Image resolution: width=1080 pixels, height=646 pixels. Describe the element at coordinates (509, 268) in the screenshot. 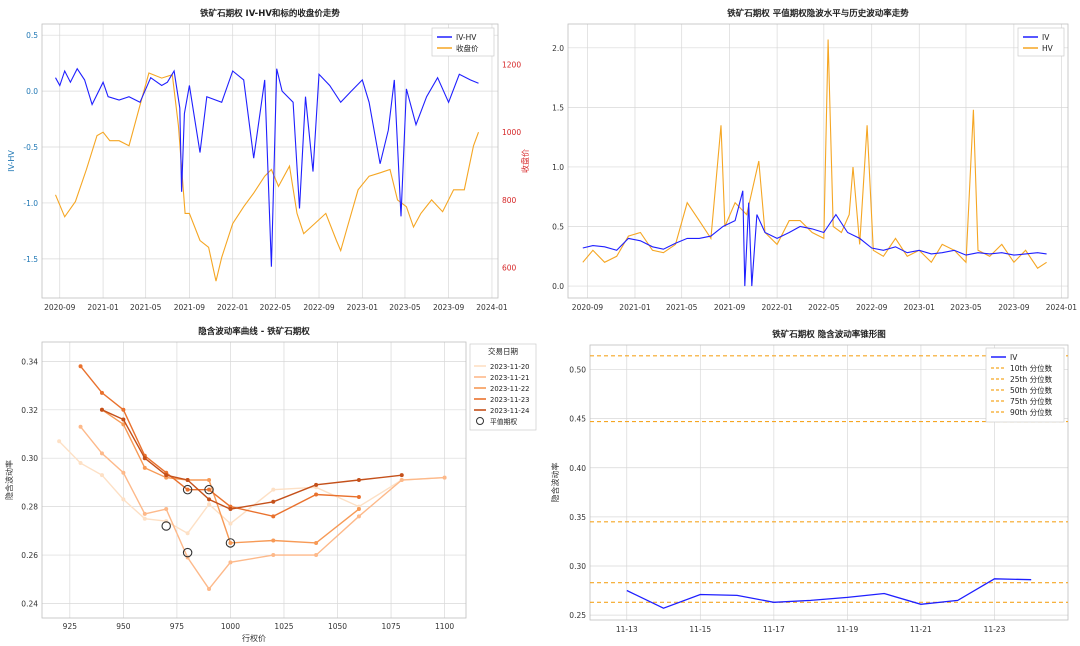

I see `y2-tick-label: 600` at that location.